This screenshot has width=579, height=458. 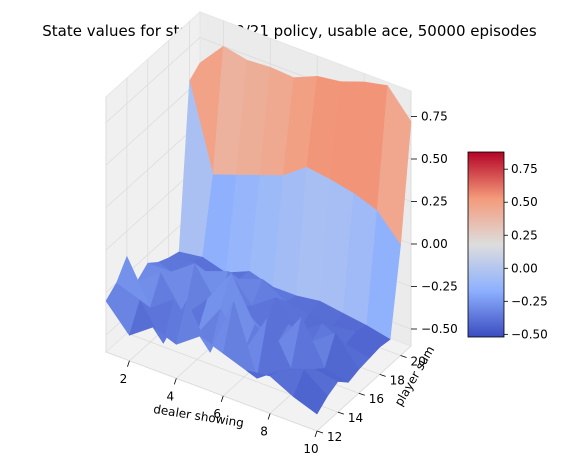 I want to click on colorbar-tick-label: 0.00, so click(x=524, y=268).